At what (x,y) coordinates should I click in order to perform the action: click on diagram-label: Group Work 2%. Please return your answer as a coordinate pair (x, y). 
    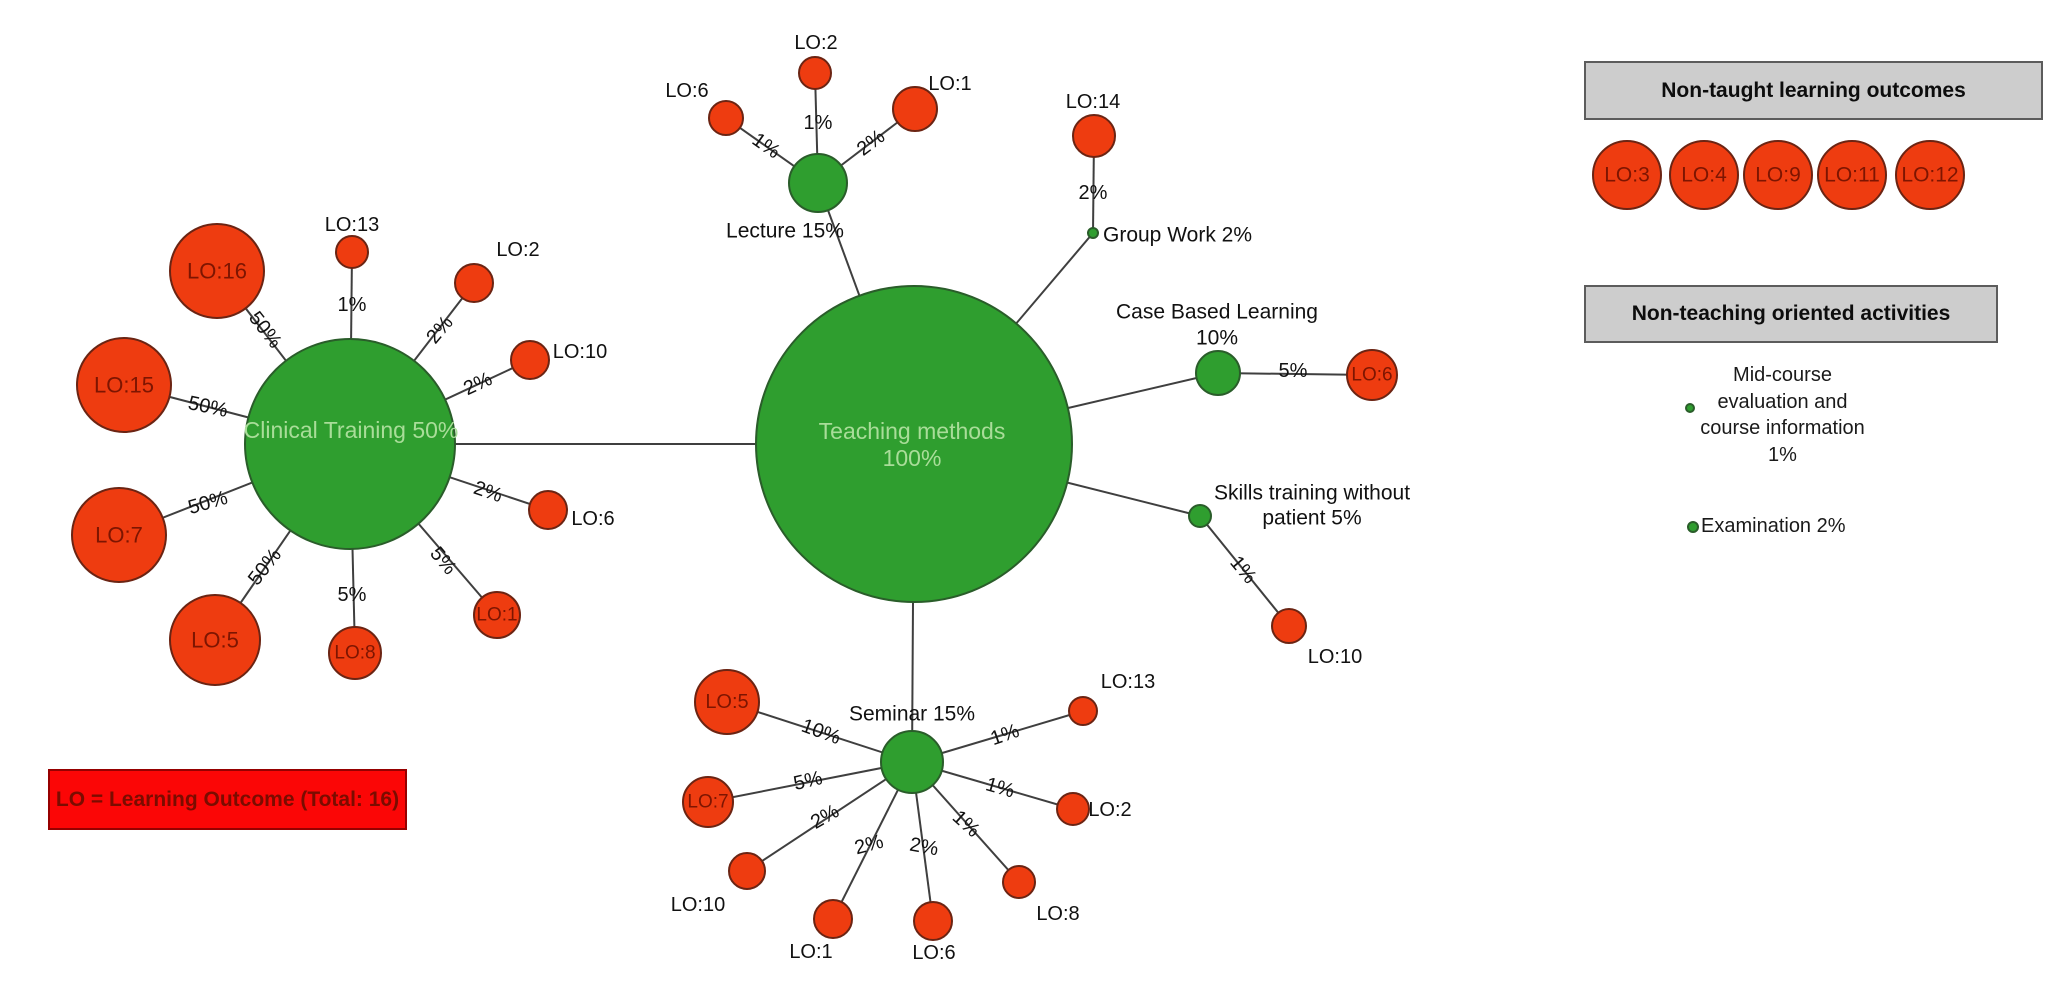
    Looking at the image, I should click on (1177, 235).